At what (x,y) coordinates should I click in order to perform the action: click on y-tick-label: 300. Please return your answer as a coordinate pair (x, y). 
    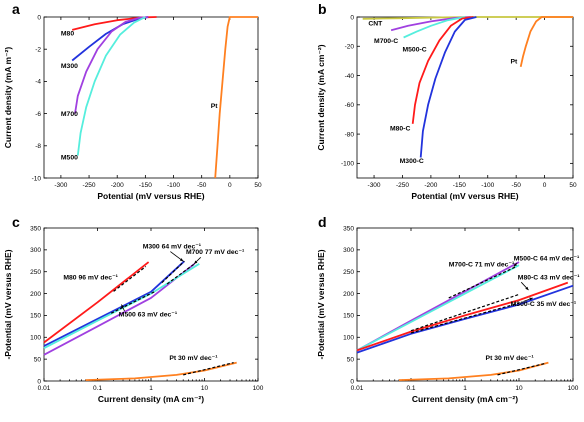
    Looking at the image, I should click on (348, 250).